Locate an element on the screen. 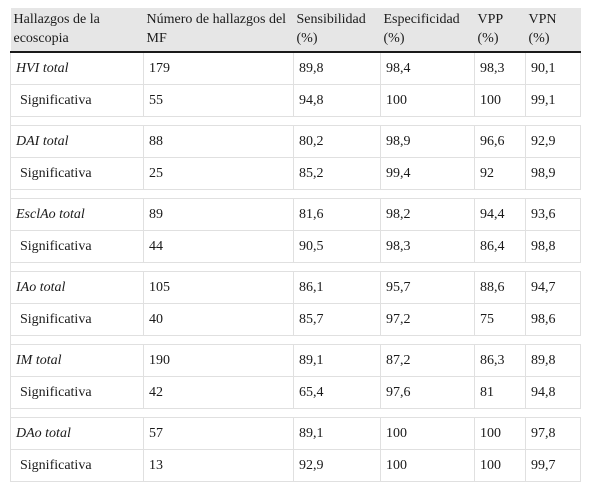 The height and width of the screenshot is (482, 590). cell-sensitivity: 80,2 is located at coordinates (337, 141).